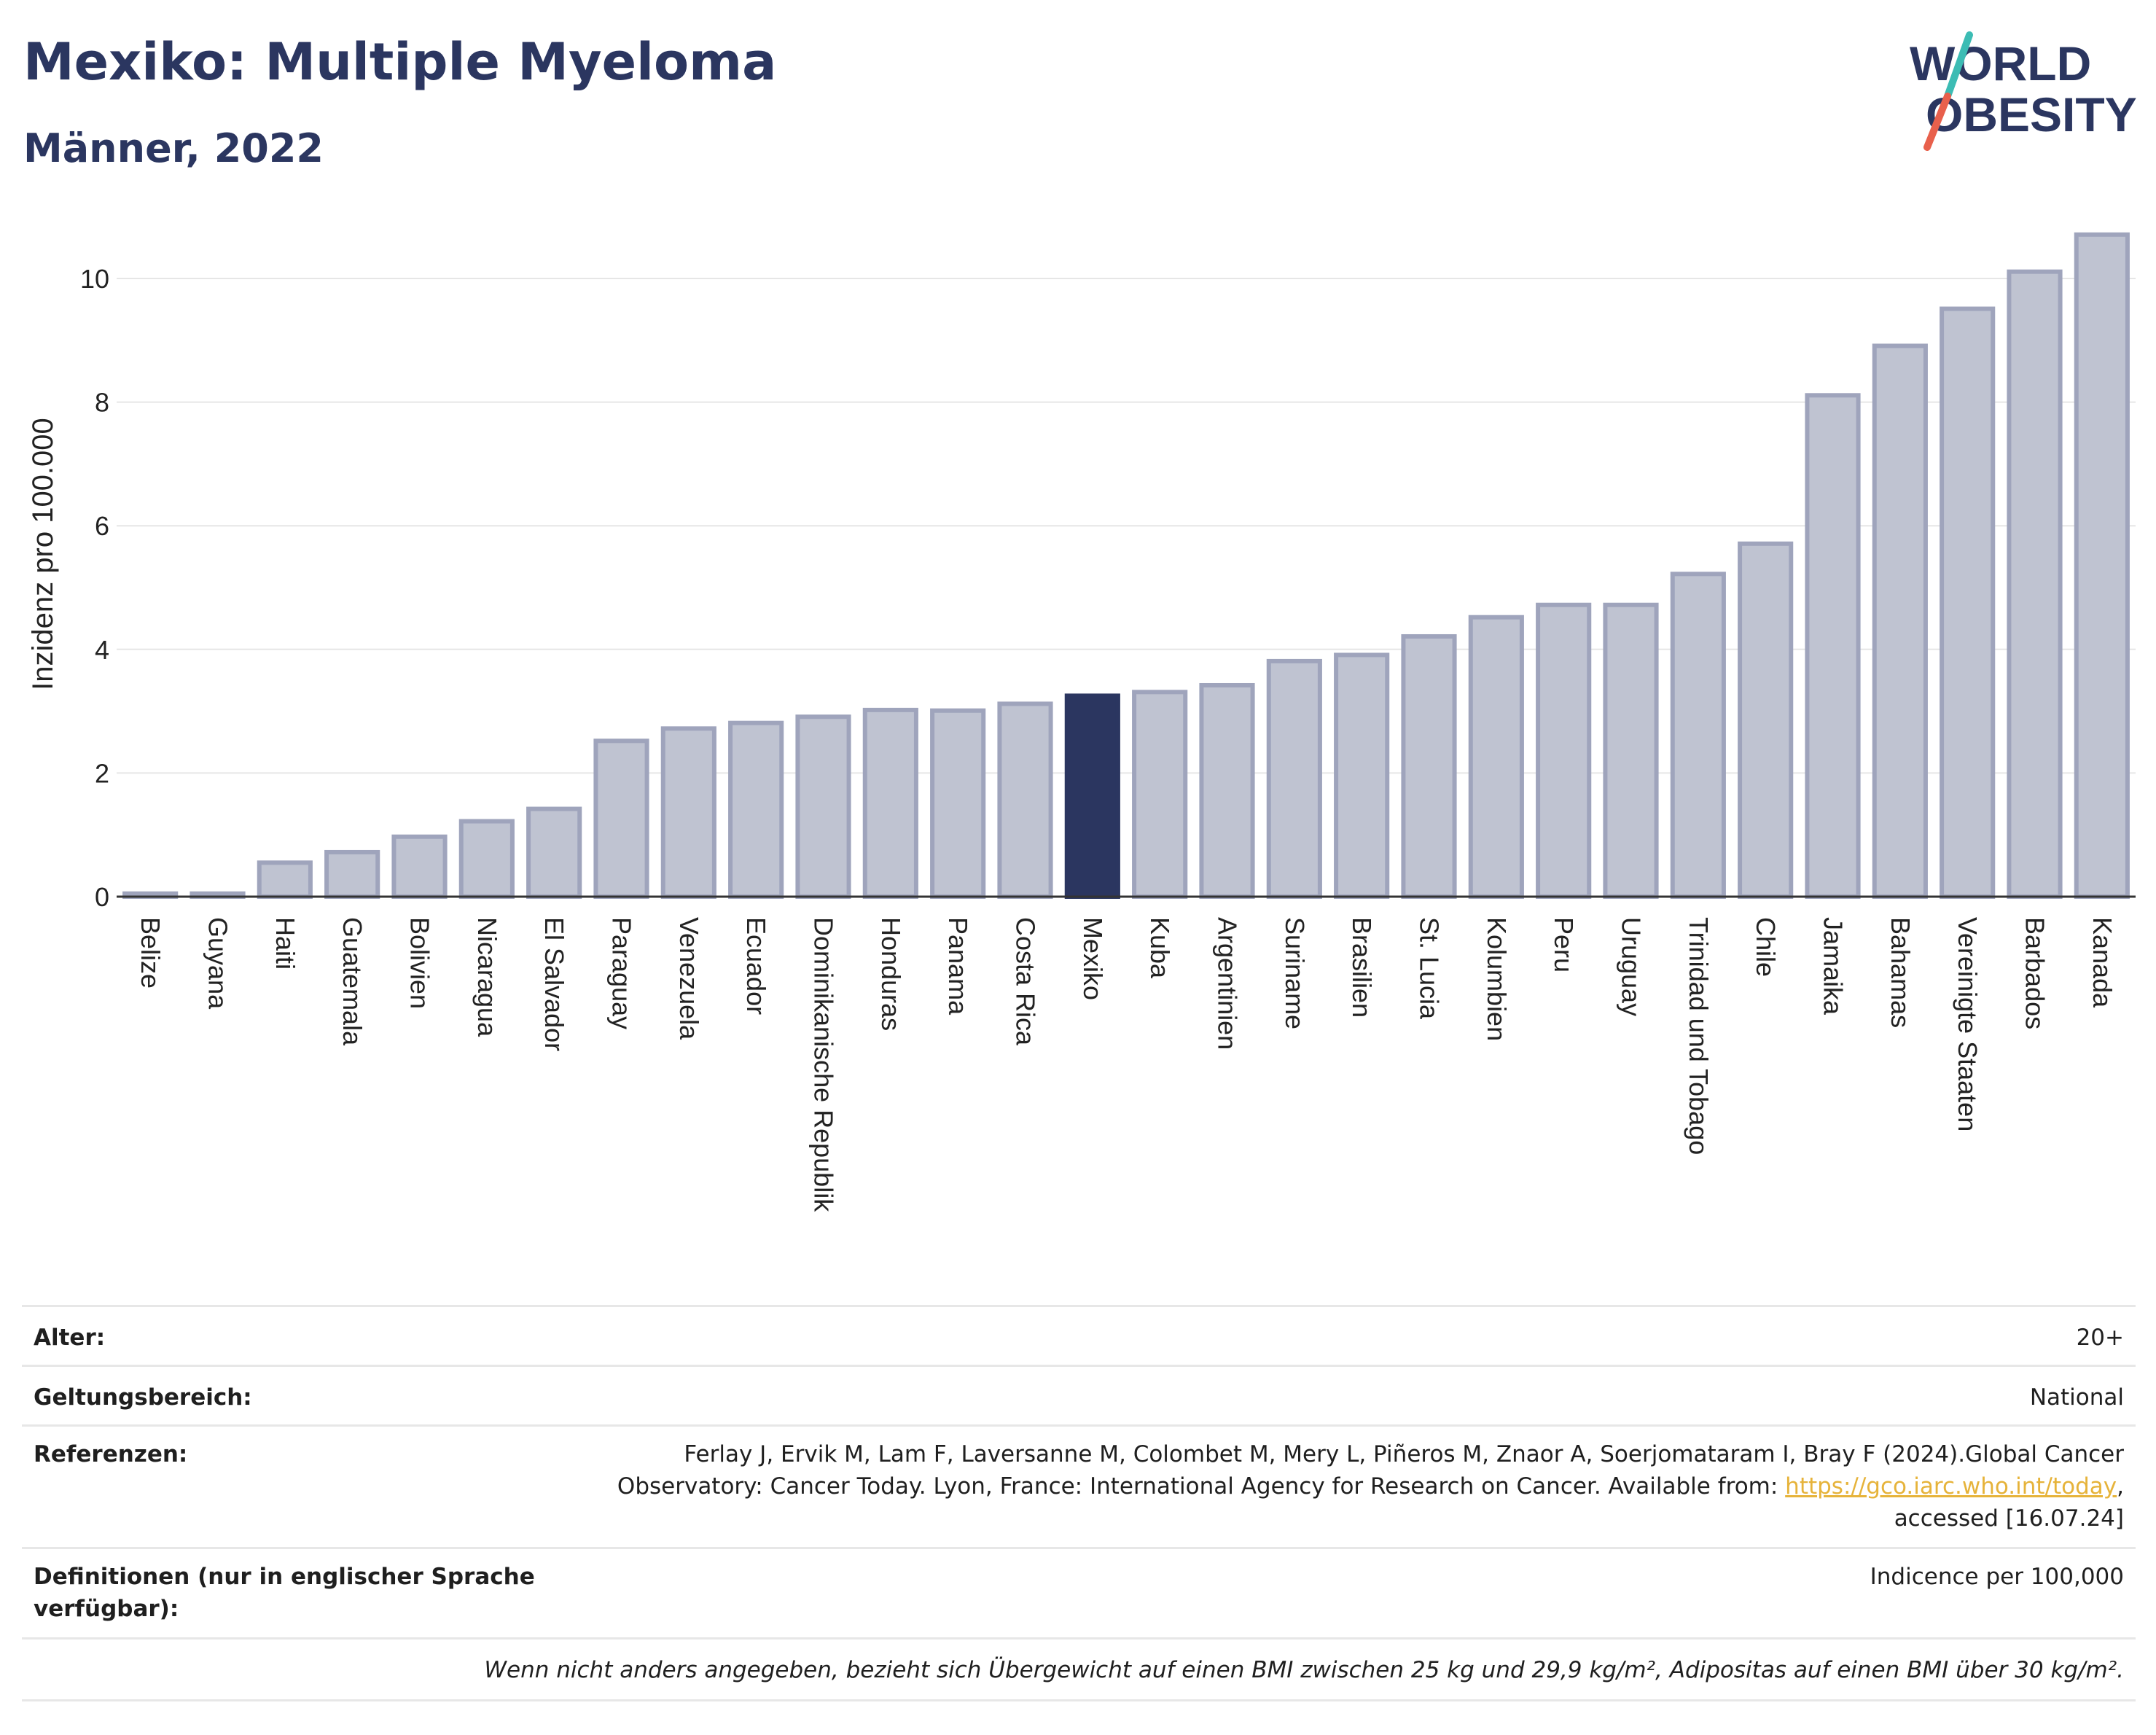 The image size is (2156, 1735). Describe the element at coordinates (352, 981) in the screenshot. I see `x-tick-label: Guatemala` at that location.